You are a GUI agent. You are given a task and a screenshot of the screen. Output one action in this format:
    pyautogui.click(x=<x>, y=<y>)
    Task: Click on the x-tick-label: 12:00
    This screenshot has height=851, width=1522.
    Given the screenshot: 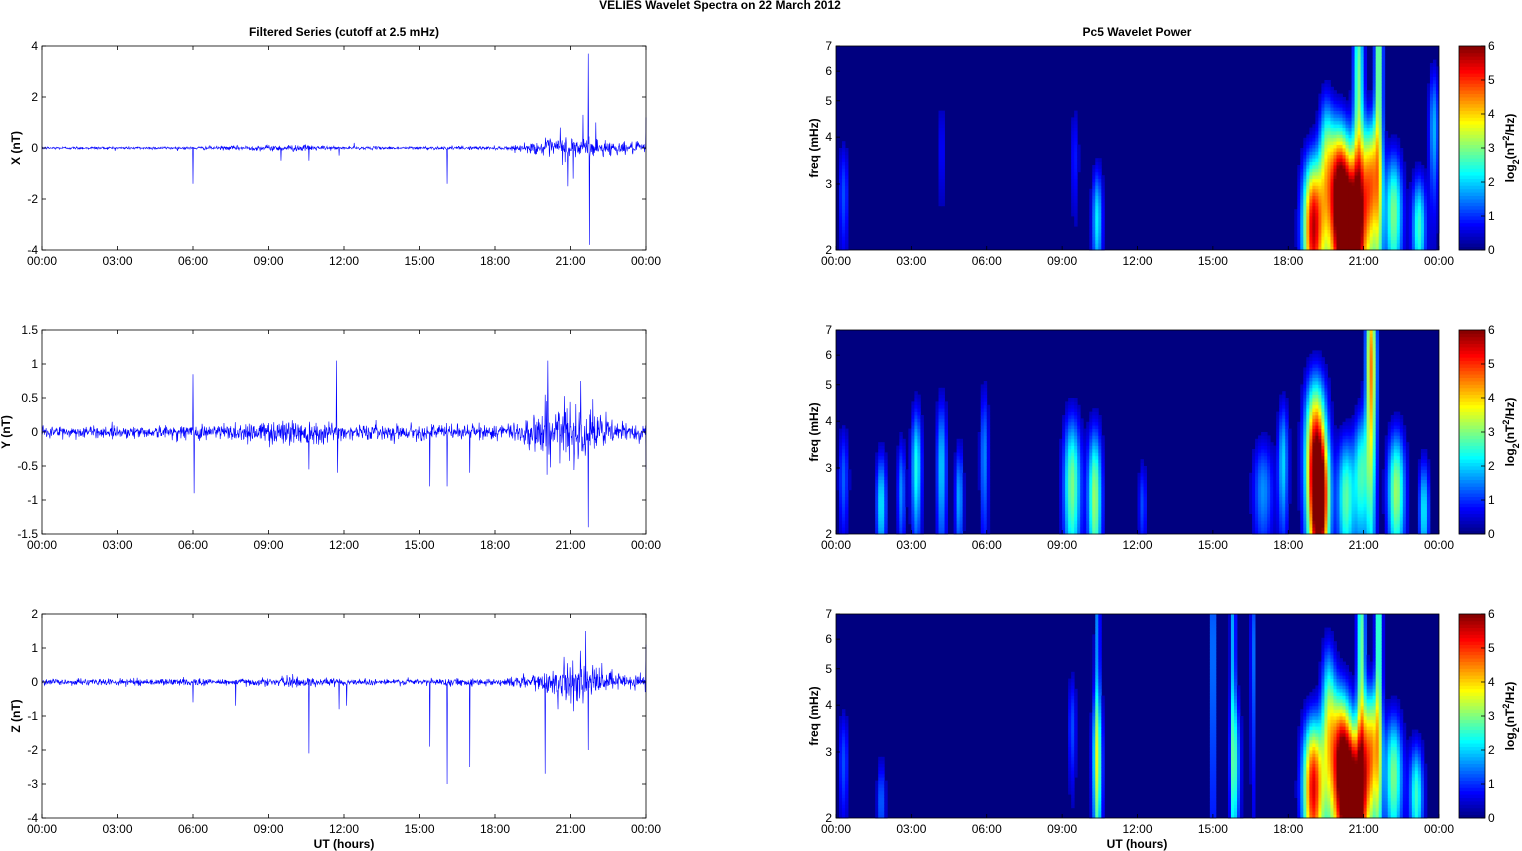 What is the action you would take?
    pyautogui.click(x=1137, y=261)
    